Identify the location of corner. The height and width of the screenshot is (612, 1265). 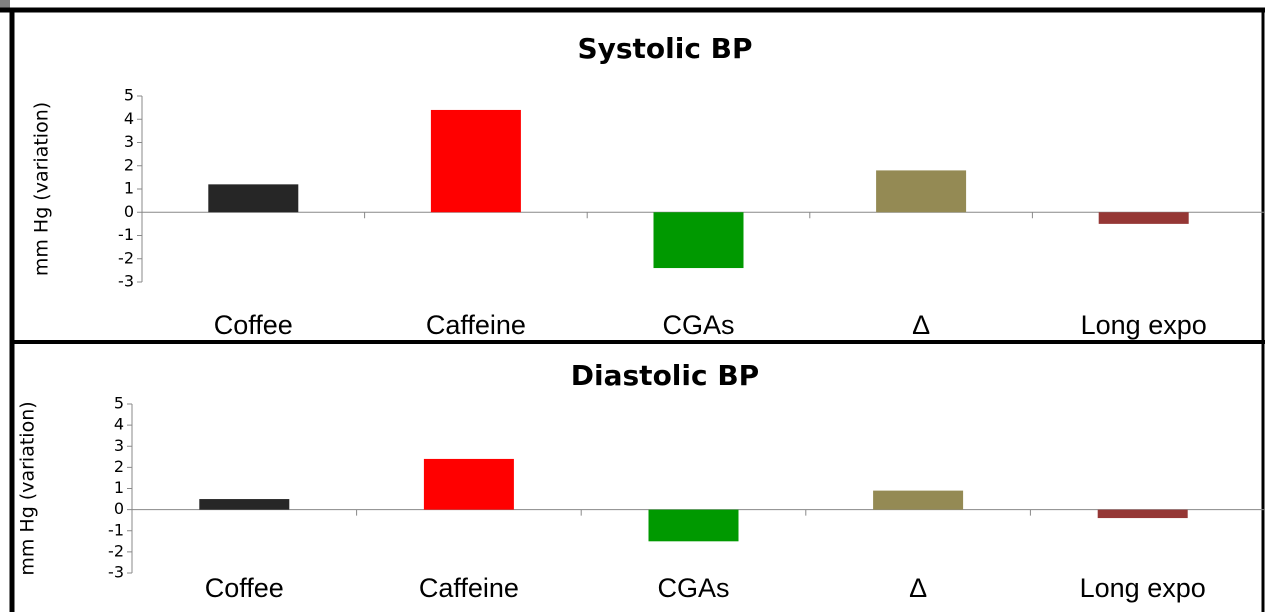
(5, 5).